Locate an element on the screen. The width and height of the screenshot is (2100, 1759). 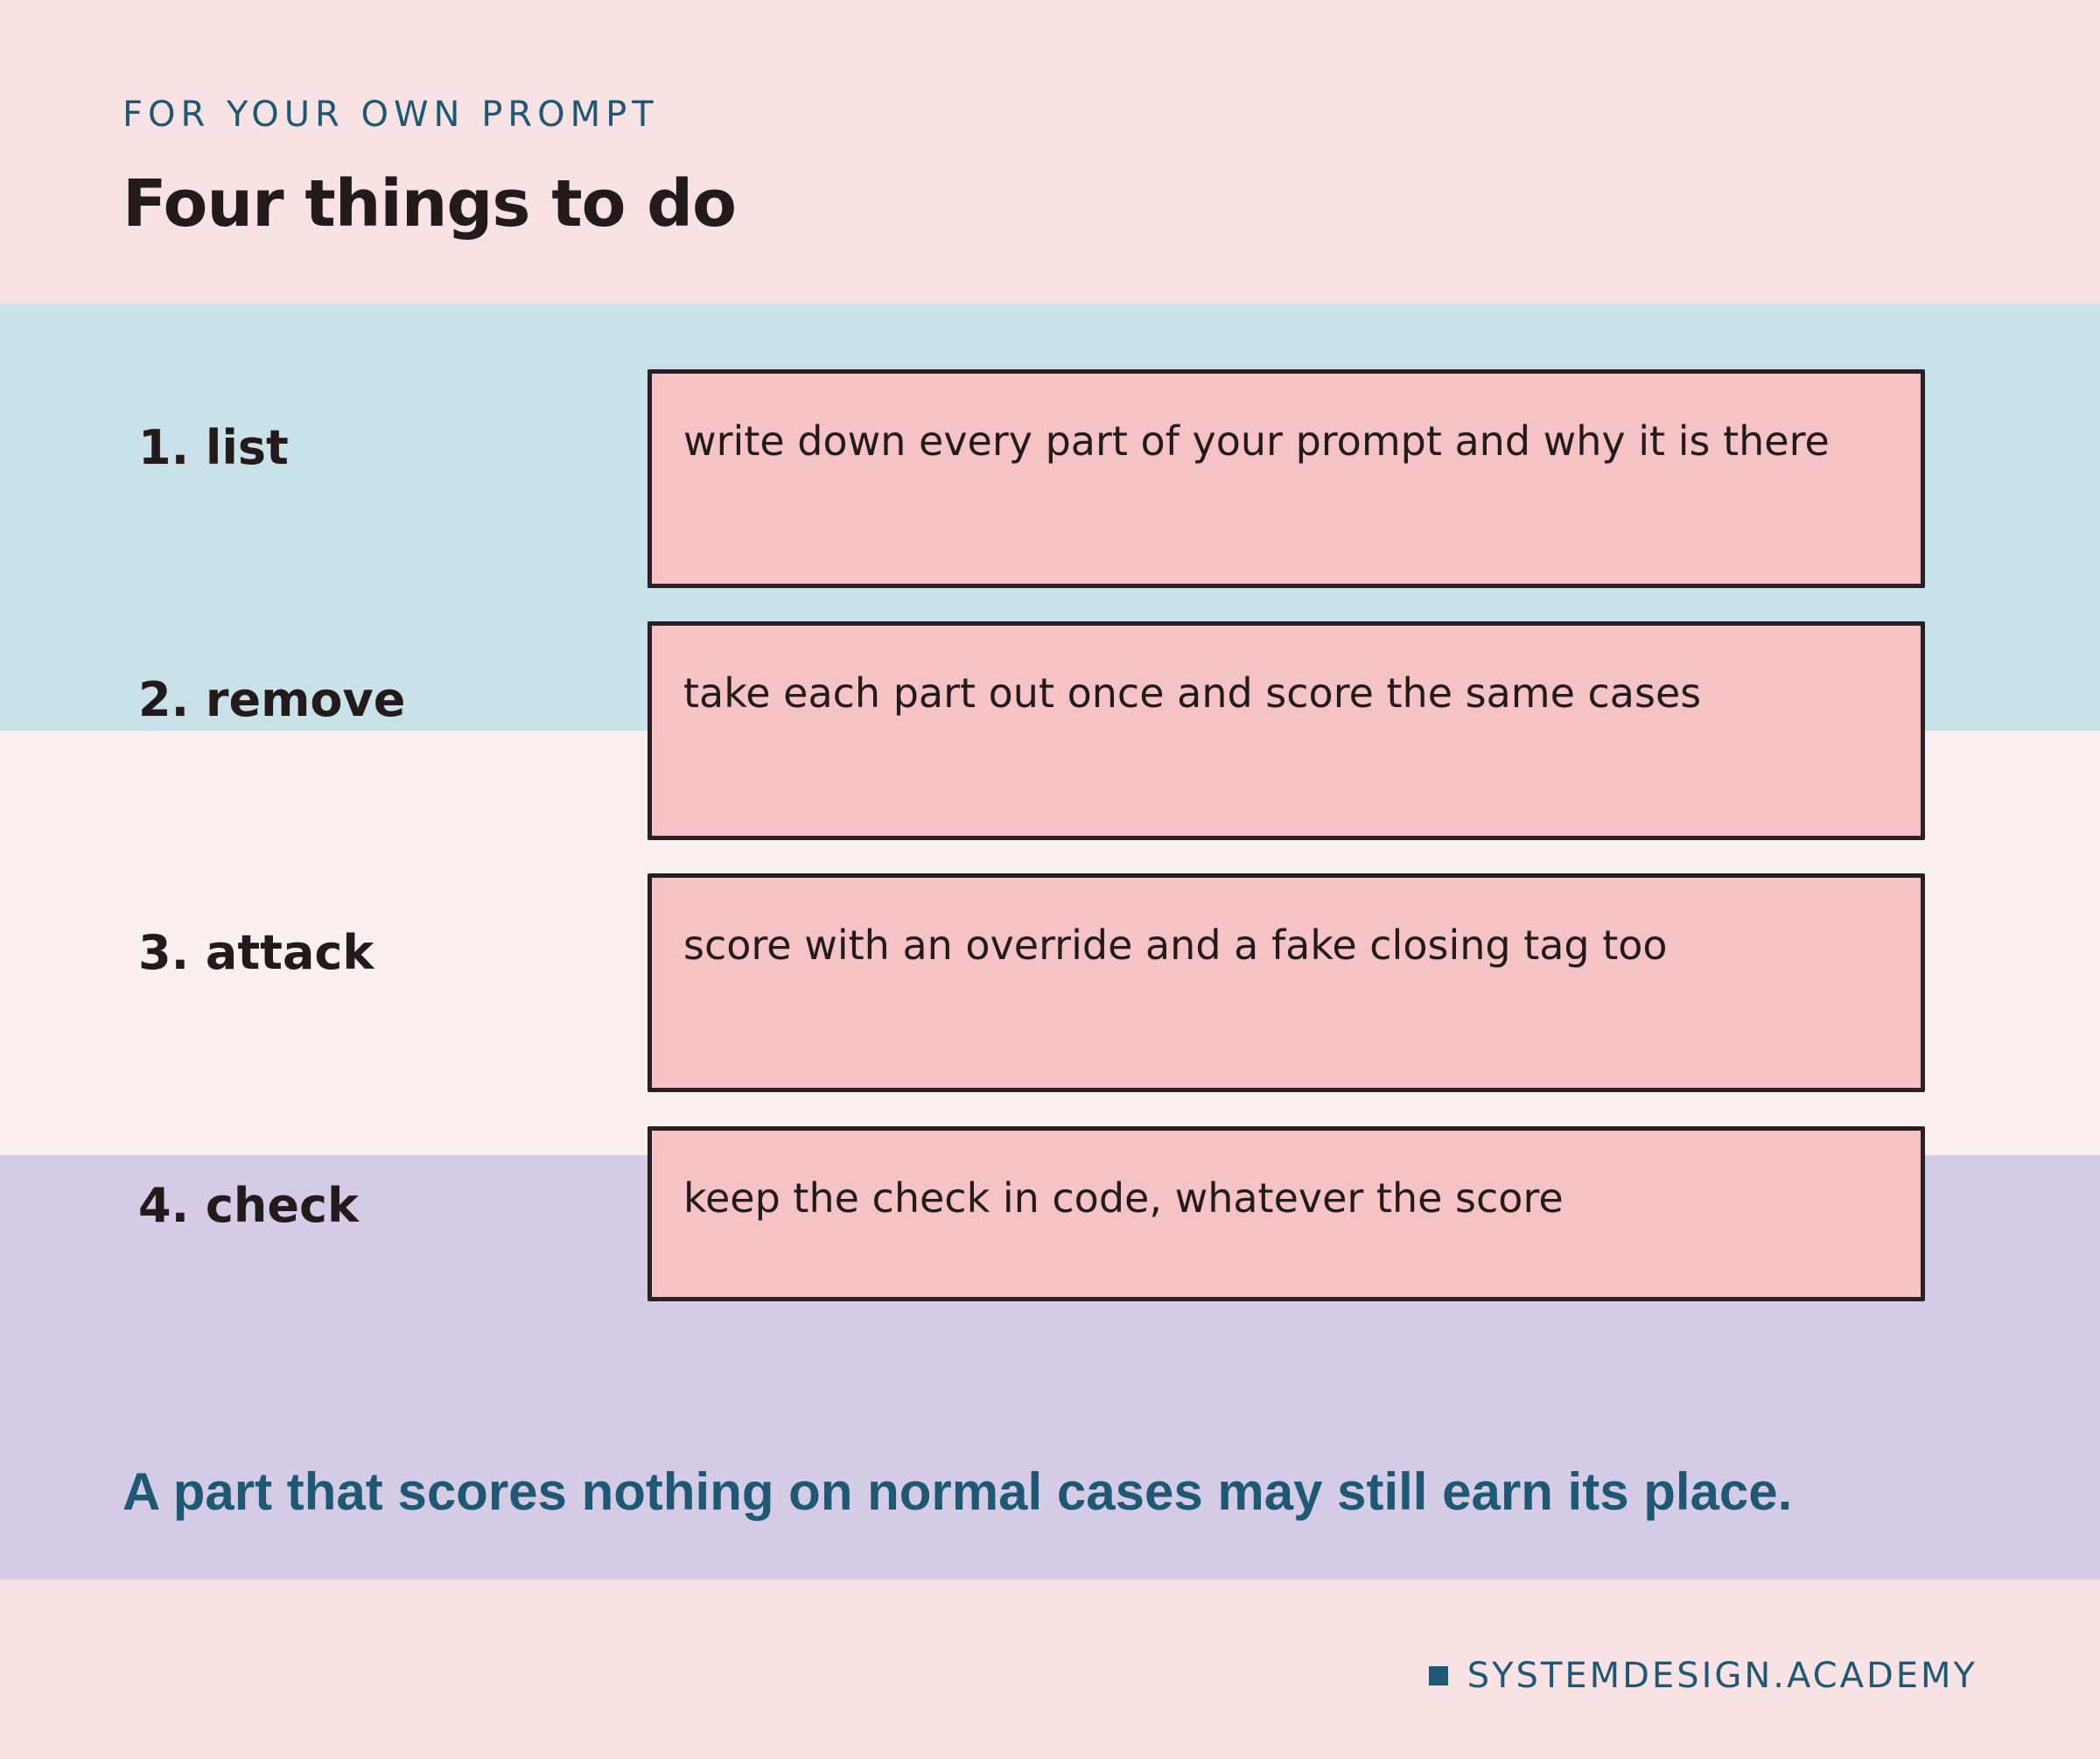
eyebrow-label: FOR YOUR OWN PROMPT is located at coordinates (390, 115).